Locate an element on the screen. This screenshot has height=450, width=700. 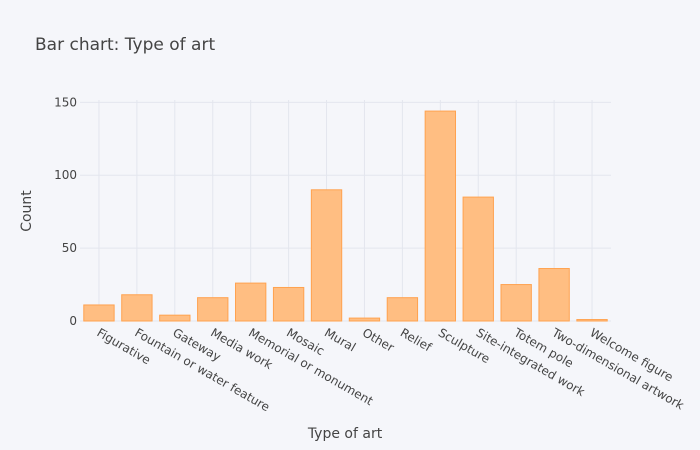
y-tick-labels: 0 50 100 150 is located at coordinates (65, 211).